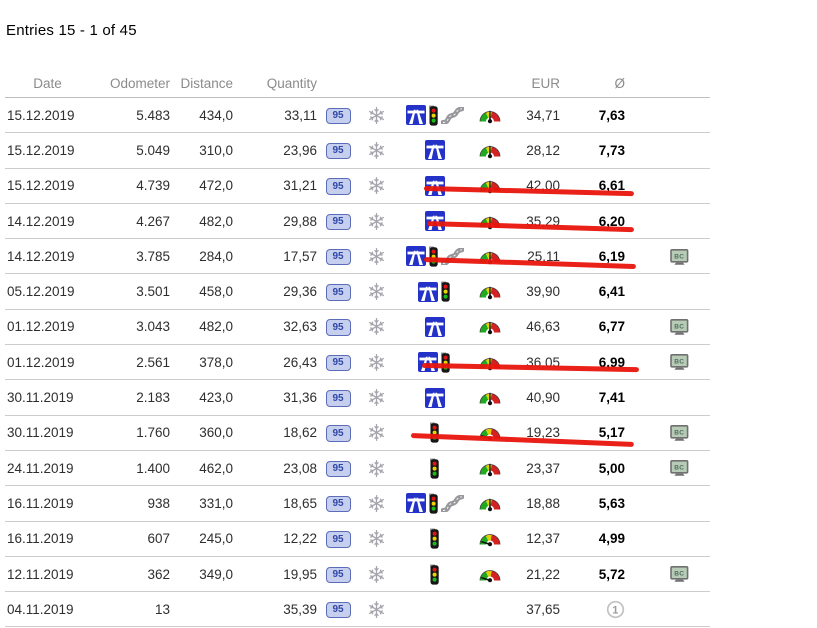  Describe the element at coordinates (357, 609) in the screenshot. I see `table-row: 04.11.2019 13 35,39 95 37,65 1` at that location.